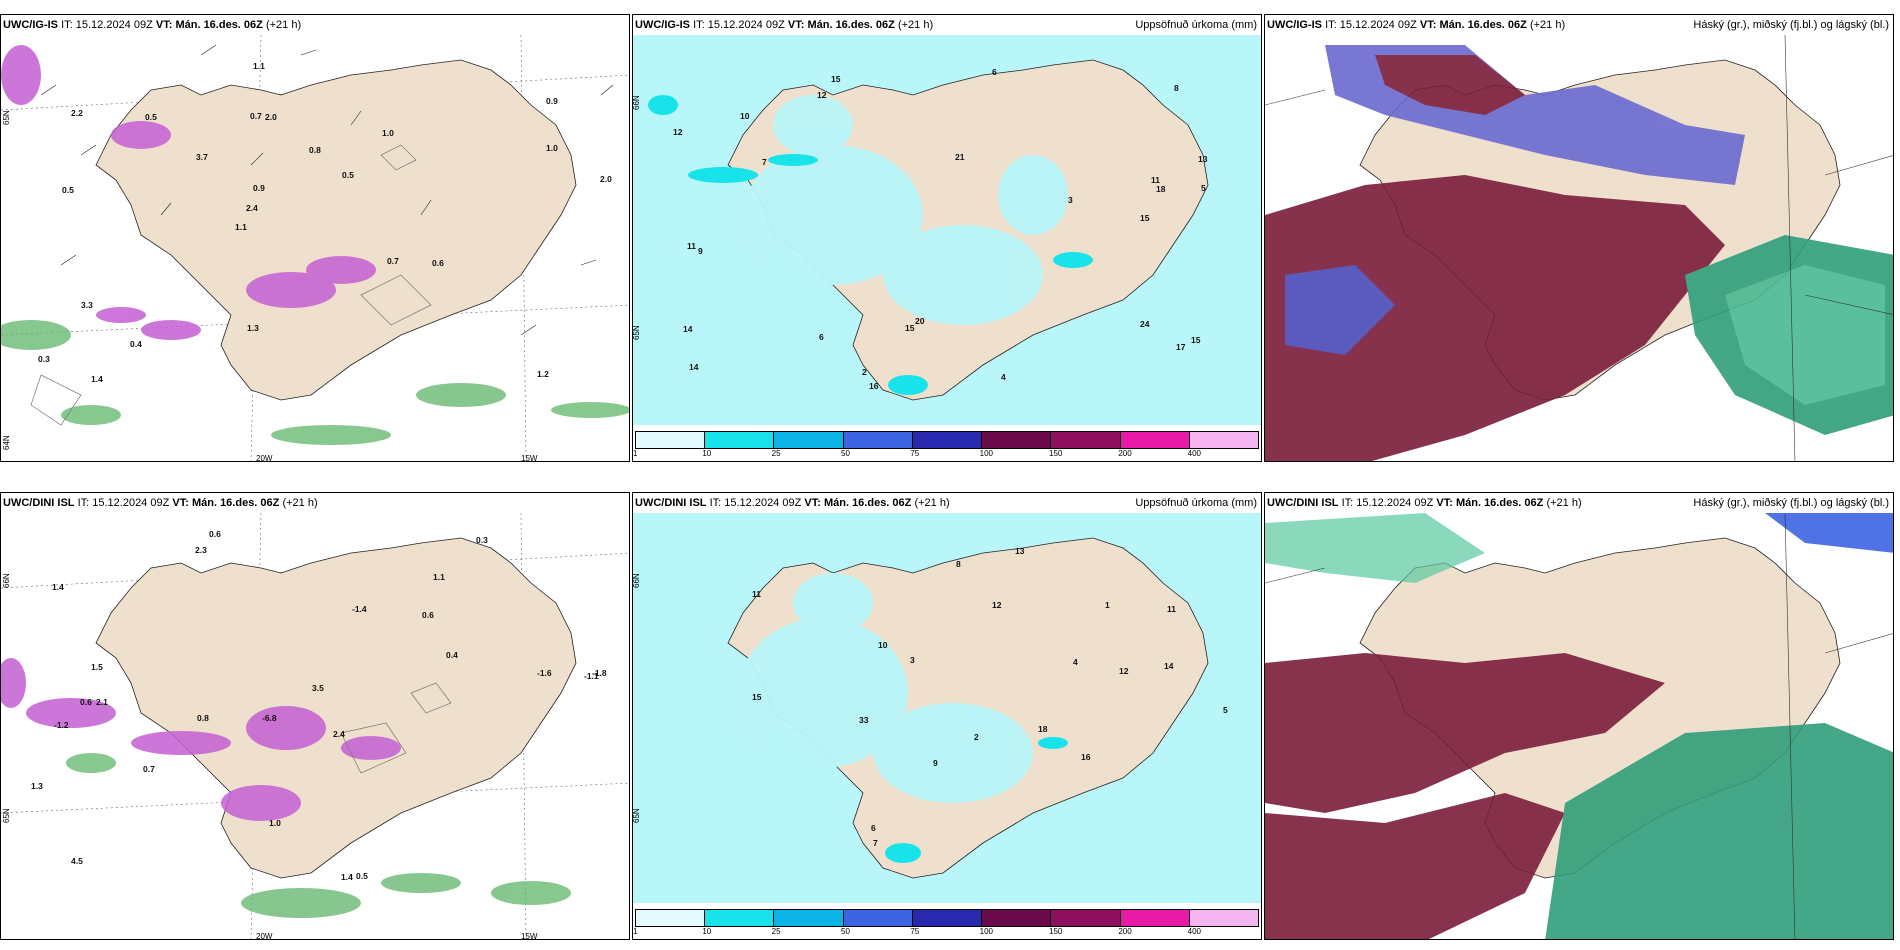 Image resolution: width=1900 pixels, height=950 pixels. I want to click on station-value: 1.5, so click(97, 667).